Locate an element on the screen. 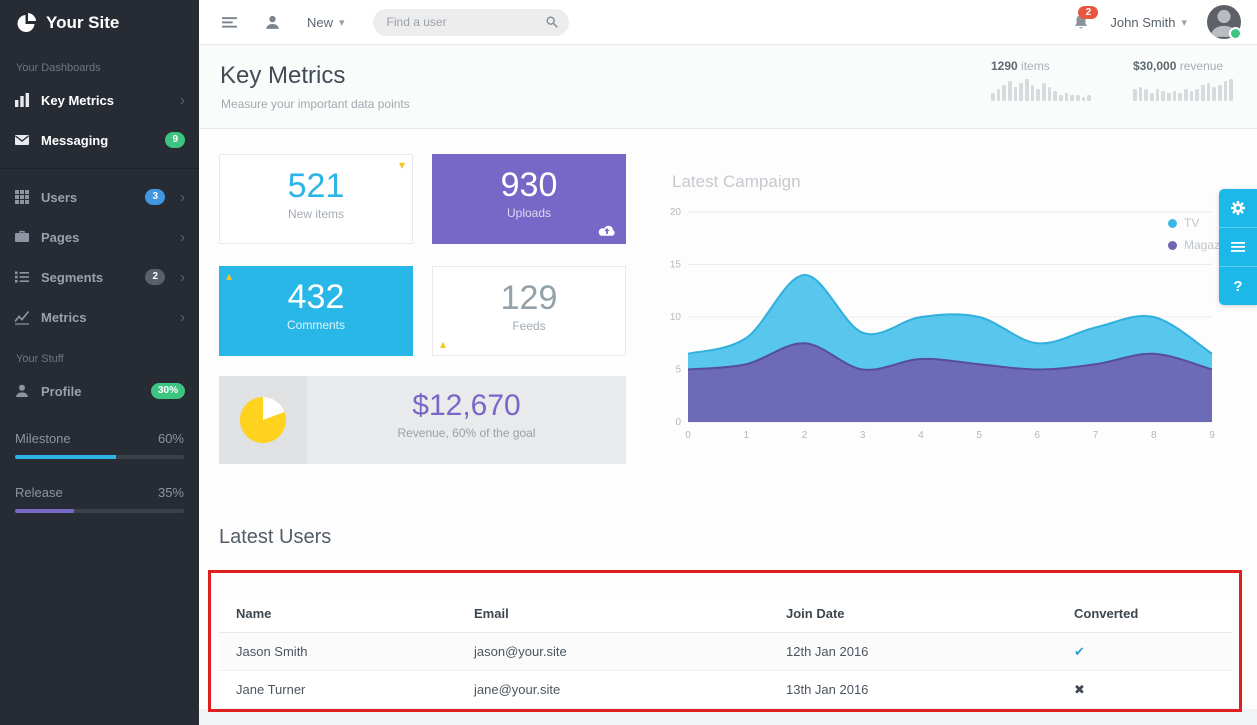 The width and height of the screenshot is (1257, 725). list-icon is located at coordinates (22, 277).